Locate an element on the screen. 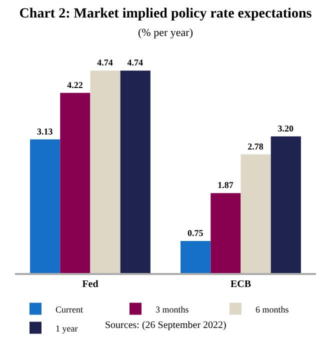 The image size is (331, 354). data-label: 3.20 is located at coordinates (286, 128).